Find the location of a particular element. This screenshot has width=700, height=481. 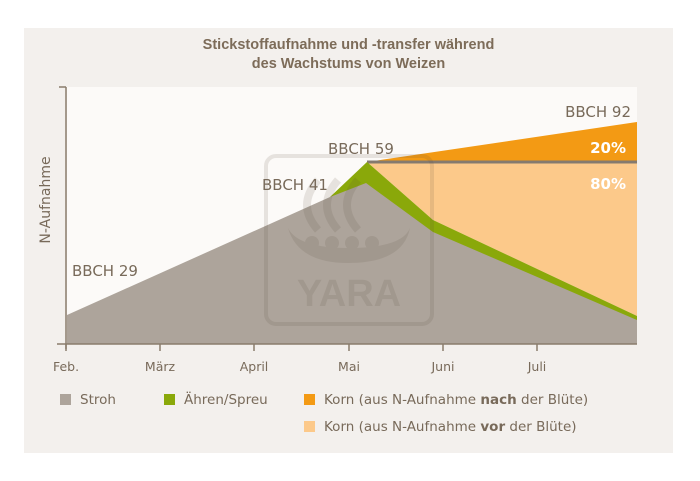

x-tick-mai: Mai is located at coordinates (349, 366).